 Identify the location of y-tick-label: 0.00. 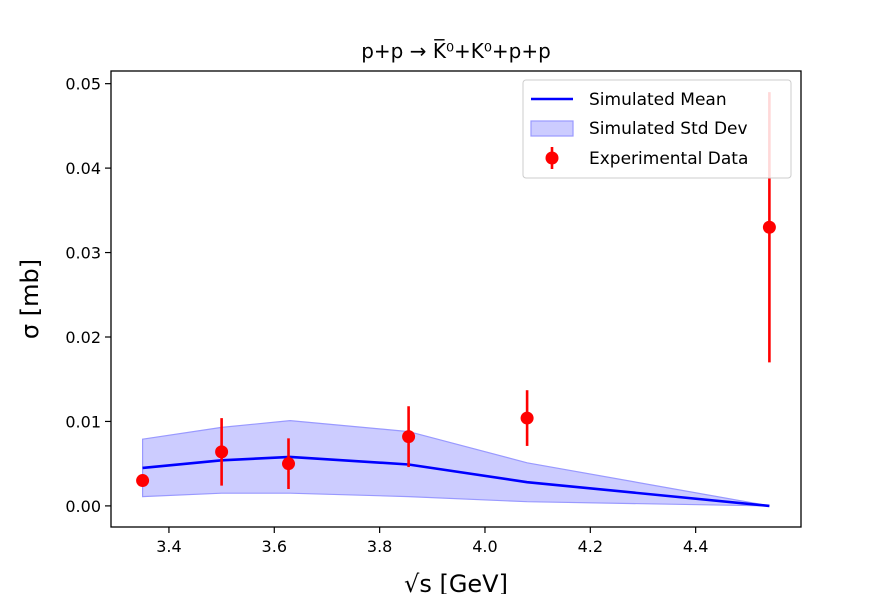
(83, 506).